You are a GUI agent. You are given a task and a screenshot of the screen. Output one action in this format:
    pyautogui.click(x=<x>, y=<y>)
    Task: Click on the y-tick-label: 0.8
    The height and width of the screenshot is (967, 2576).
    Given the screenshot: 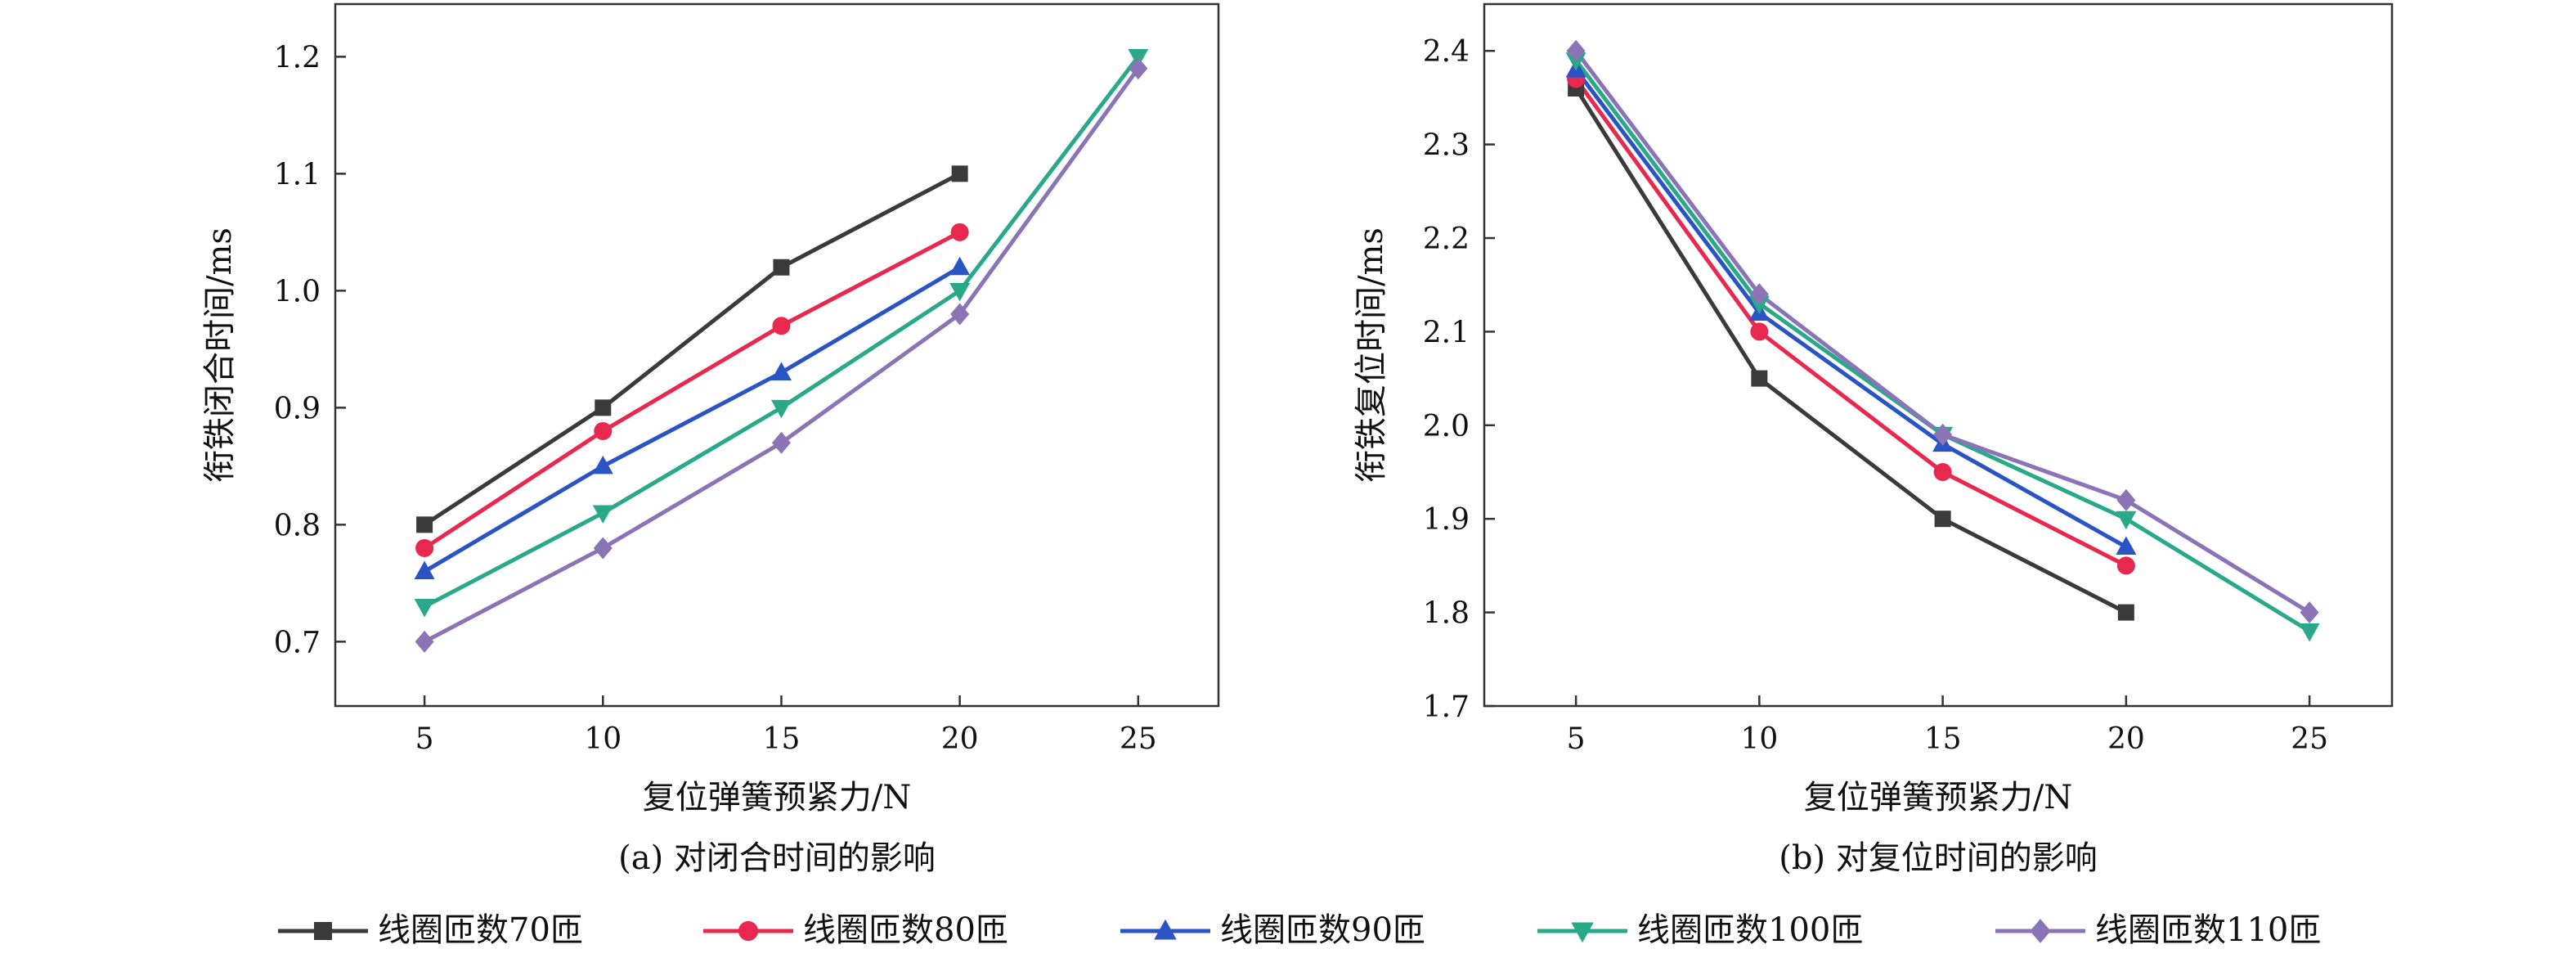 What is the action you would take?
    pyautogui.click(x=297, y=525)
    